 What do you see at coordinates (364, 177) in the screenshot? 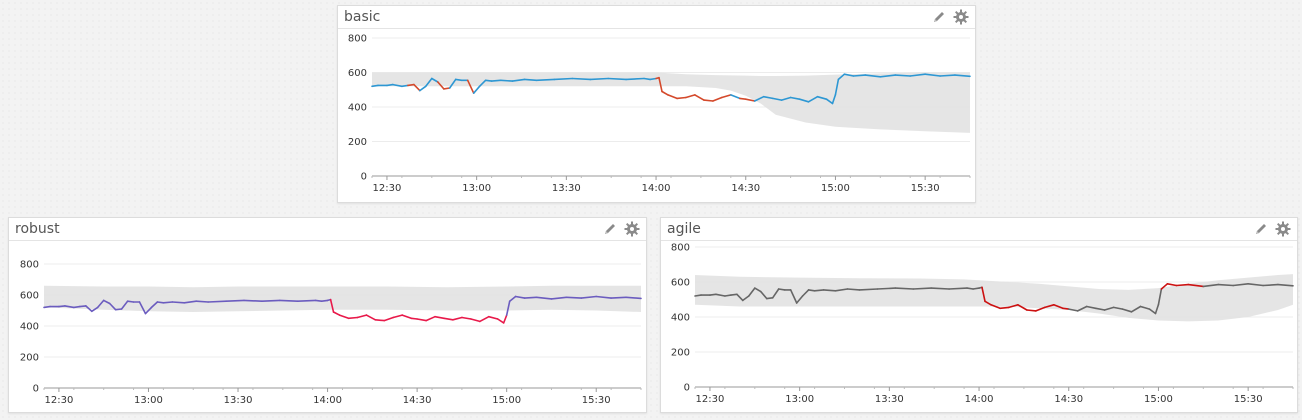
I see `y-tick-label: 0` at bounding box center [364, 177].